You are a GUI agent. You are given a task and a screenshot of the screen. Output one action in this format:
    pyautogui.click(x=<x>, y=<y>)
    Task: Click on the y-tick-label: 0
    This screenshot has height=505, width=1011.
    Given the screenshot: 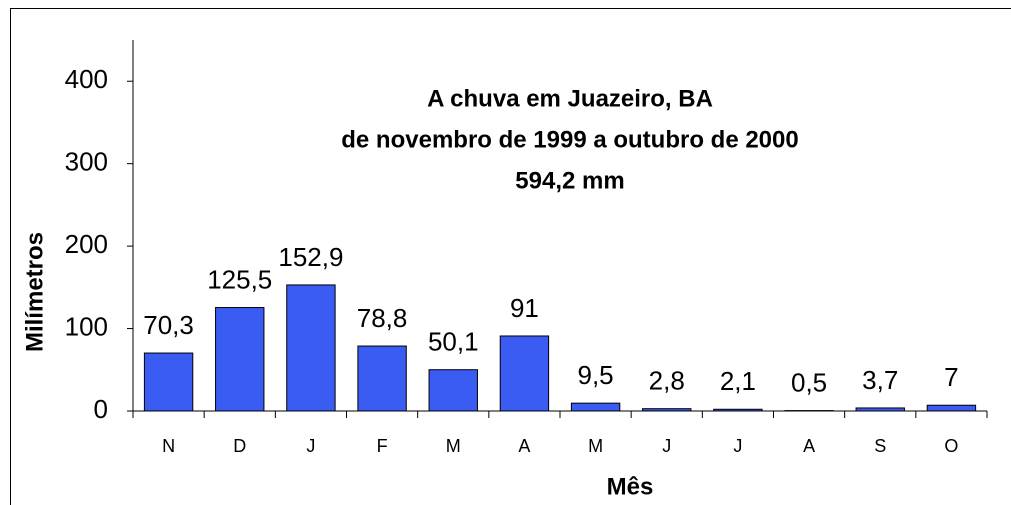 What is the action you would take?
    pyautogui.click(x=101, y=409)
    